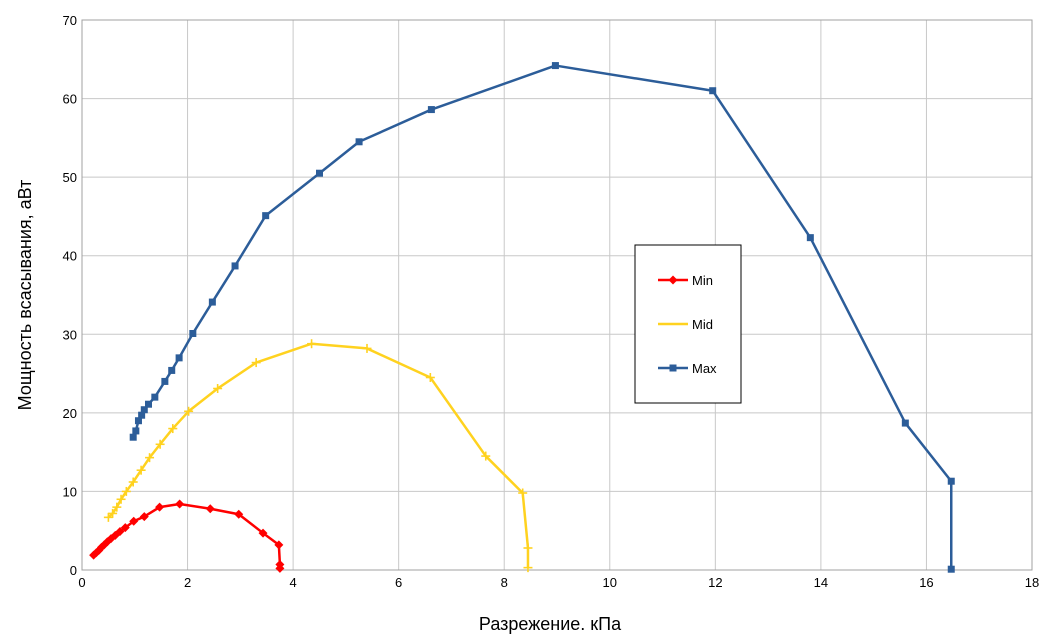 This screenshot has height=642, width=1050. Describe the element at coordinates (70, 413) in the screenshot. I see `y-tick-label: 20` at that location.